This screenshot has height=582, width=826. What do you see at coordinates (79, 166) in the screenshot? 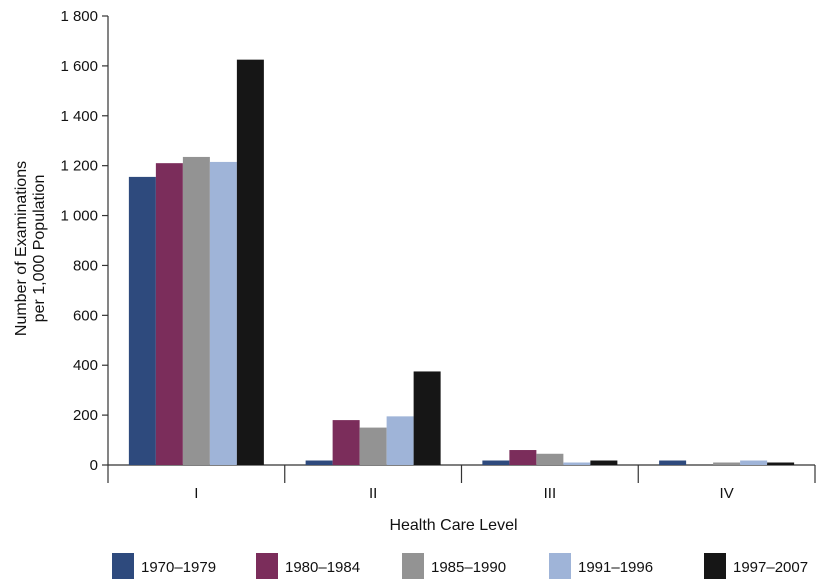
I see `y-tick-label: 1 200` at bounding box center [79, 166].